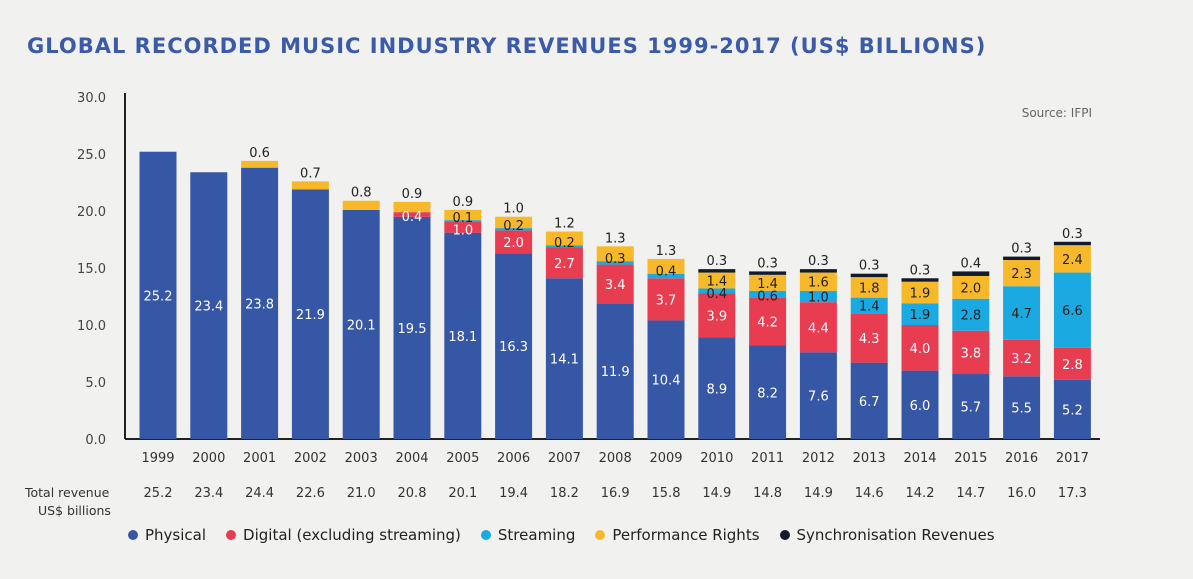 The height and width of the screenshot is (579, 1193). I want to click on data-label: 6.6, so click(1072, 311).